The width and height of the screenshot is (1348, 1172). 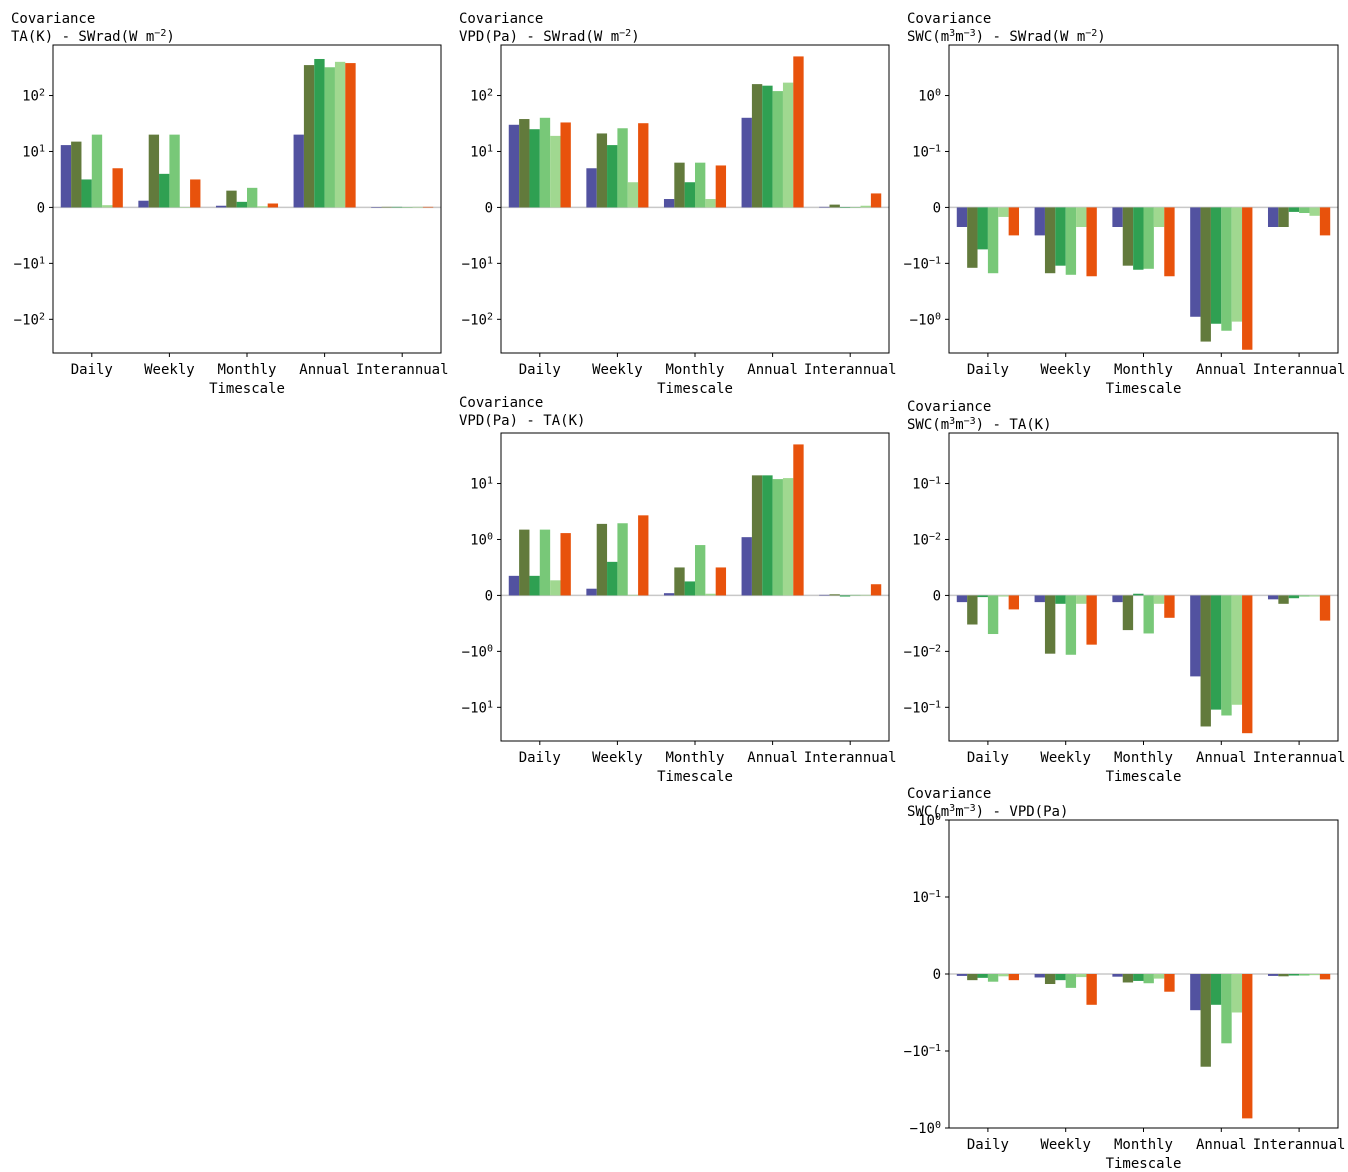 What do you see at coordinates (93, 37) in the screenshot?
I see `chart-subtitle: TA(K) - SWrad(W m−2)` at bounding box center [93, 37].